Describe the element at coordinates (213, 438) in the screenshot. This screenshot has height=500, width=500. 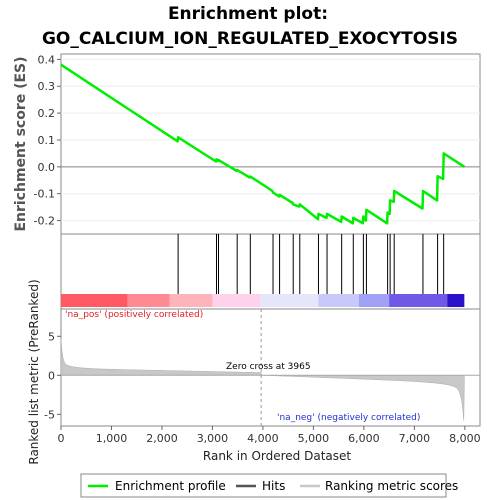
I see `x-tick-label: 3,000` at that location.